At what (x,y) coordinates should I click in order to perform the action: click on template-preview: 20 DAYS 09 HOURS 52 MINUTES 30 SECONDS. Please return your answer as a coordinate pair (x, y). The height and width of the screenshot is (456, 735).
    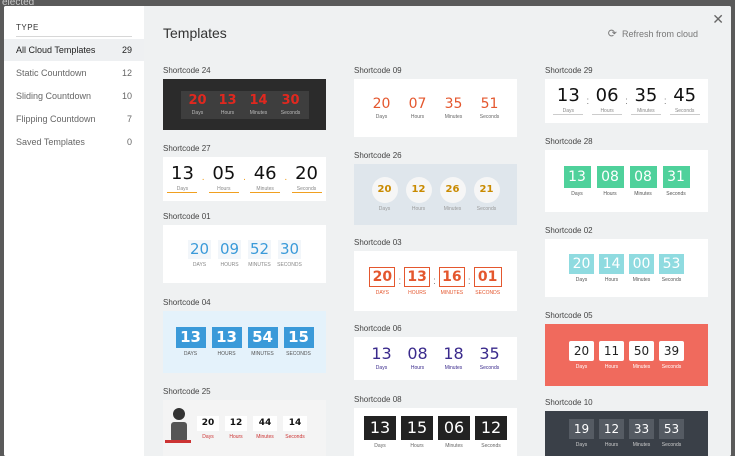
    Looking at the image, I should click on (244, 254).